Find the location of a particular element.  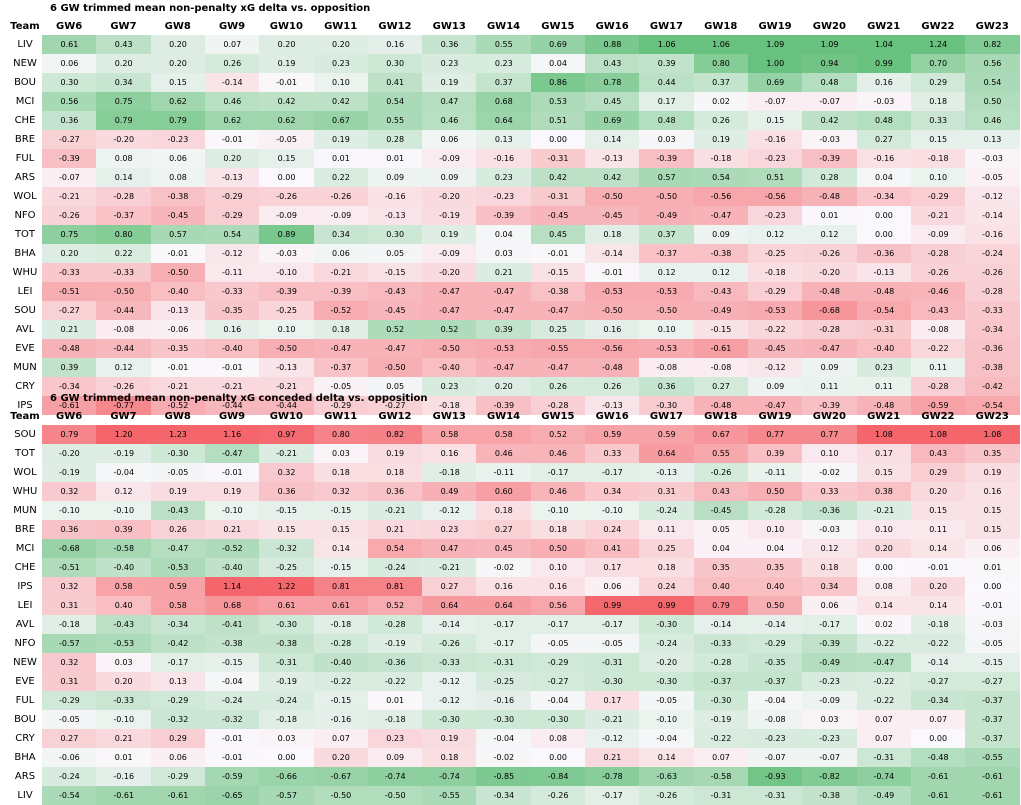

heatmap-cell: -0.50 is located at coordinates (667, 310).